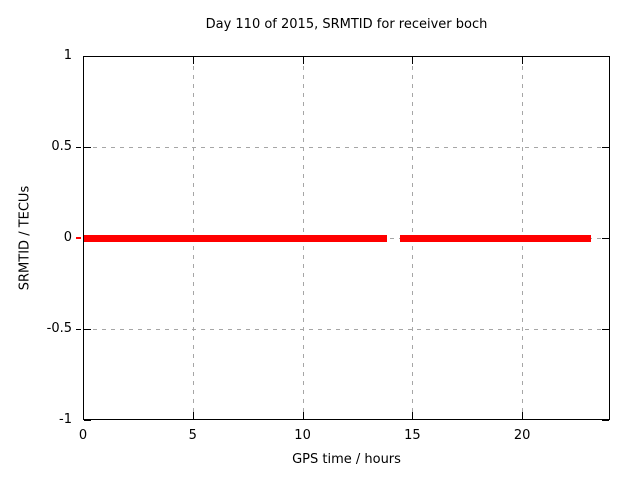  I want to click on y-tick-label: -0.5, so click(59, 328).